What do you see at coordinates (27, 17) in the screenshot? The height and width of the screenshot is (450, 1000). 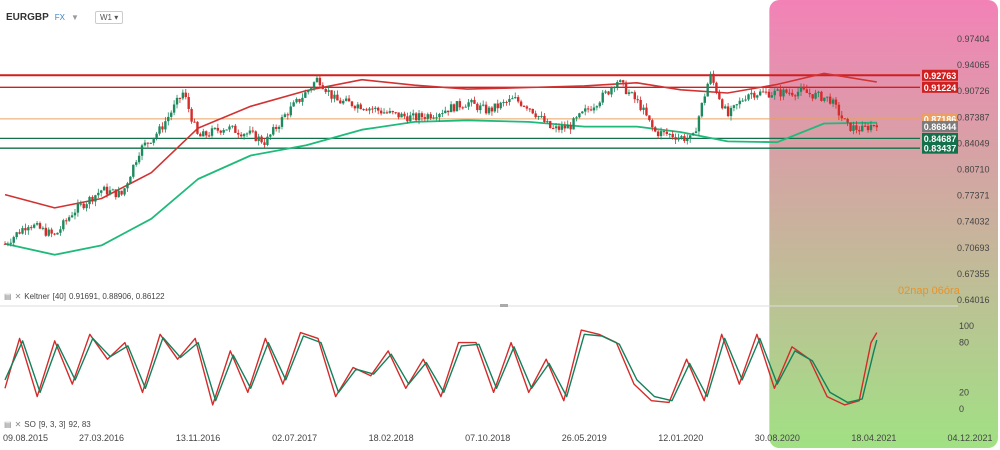 I see `symbol-label: EURGBP` at bounding box center [27, 17].